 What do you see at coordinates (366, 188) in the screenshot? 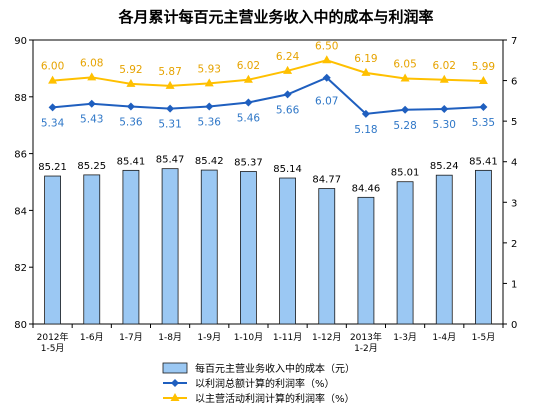
I see `bar-cost-value-label: 84.46` at bounding box center [366, 188].